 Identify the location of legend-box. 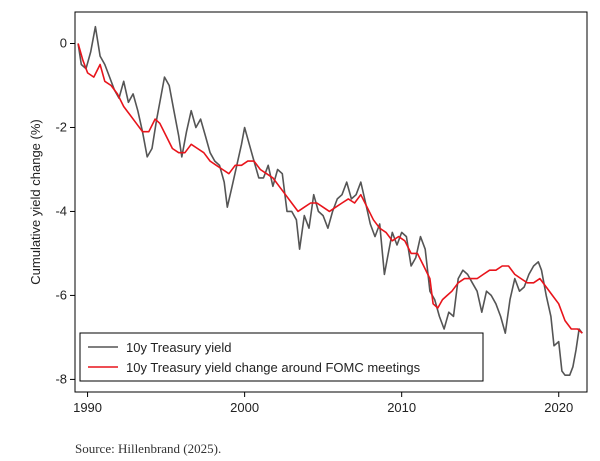
(281, 357).